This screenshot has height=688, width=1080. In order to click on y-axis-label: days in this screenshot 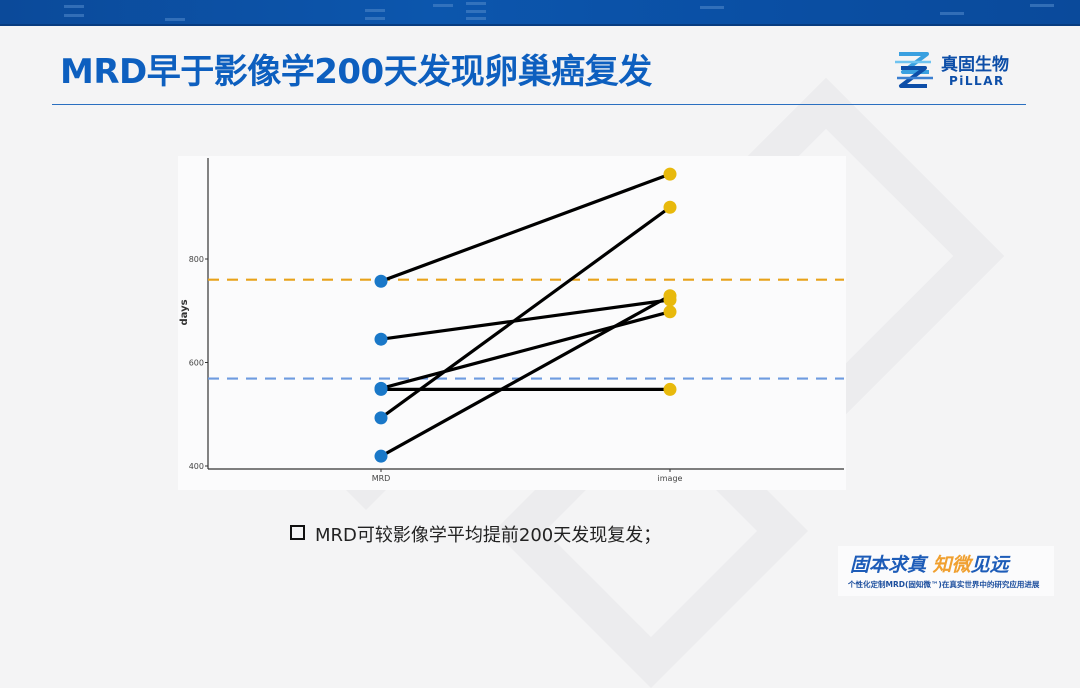, I will do `click(184, 312)`.